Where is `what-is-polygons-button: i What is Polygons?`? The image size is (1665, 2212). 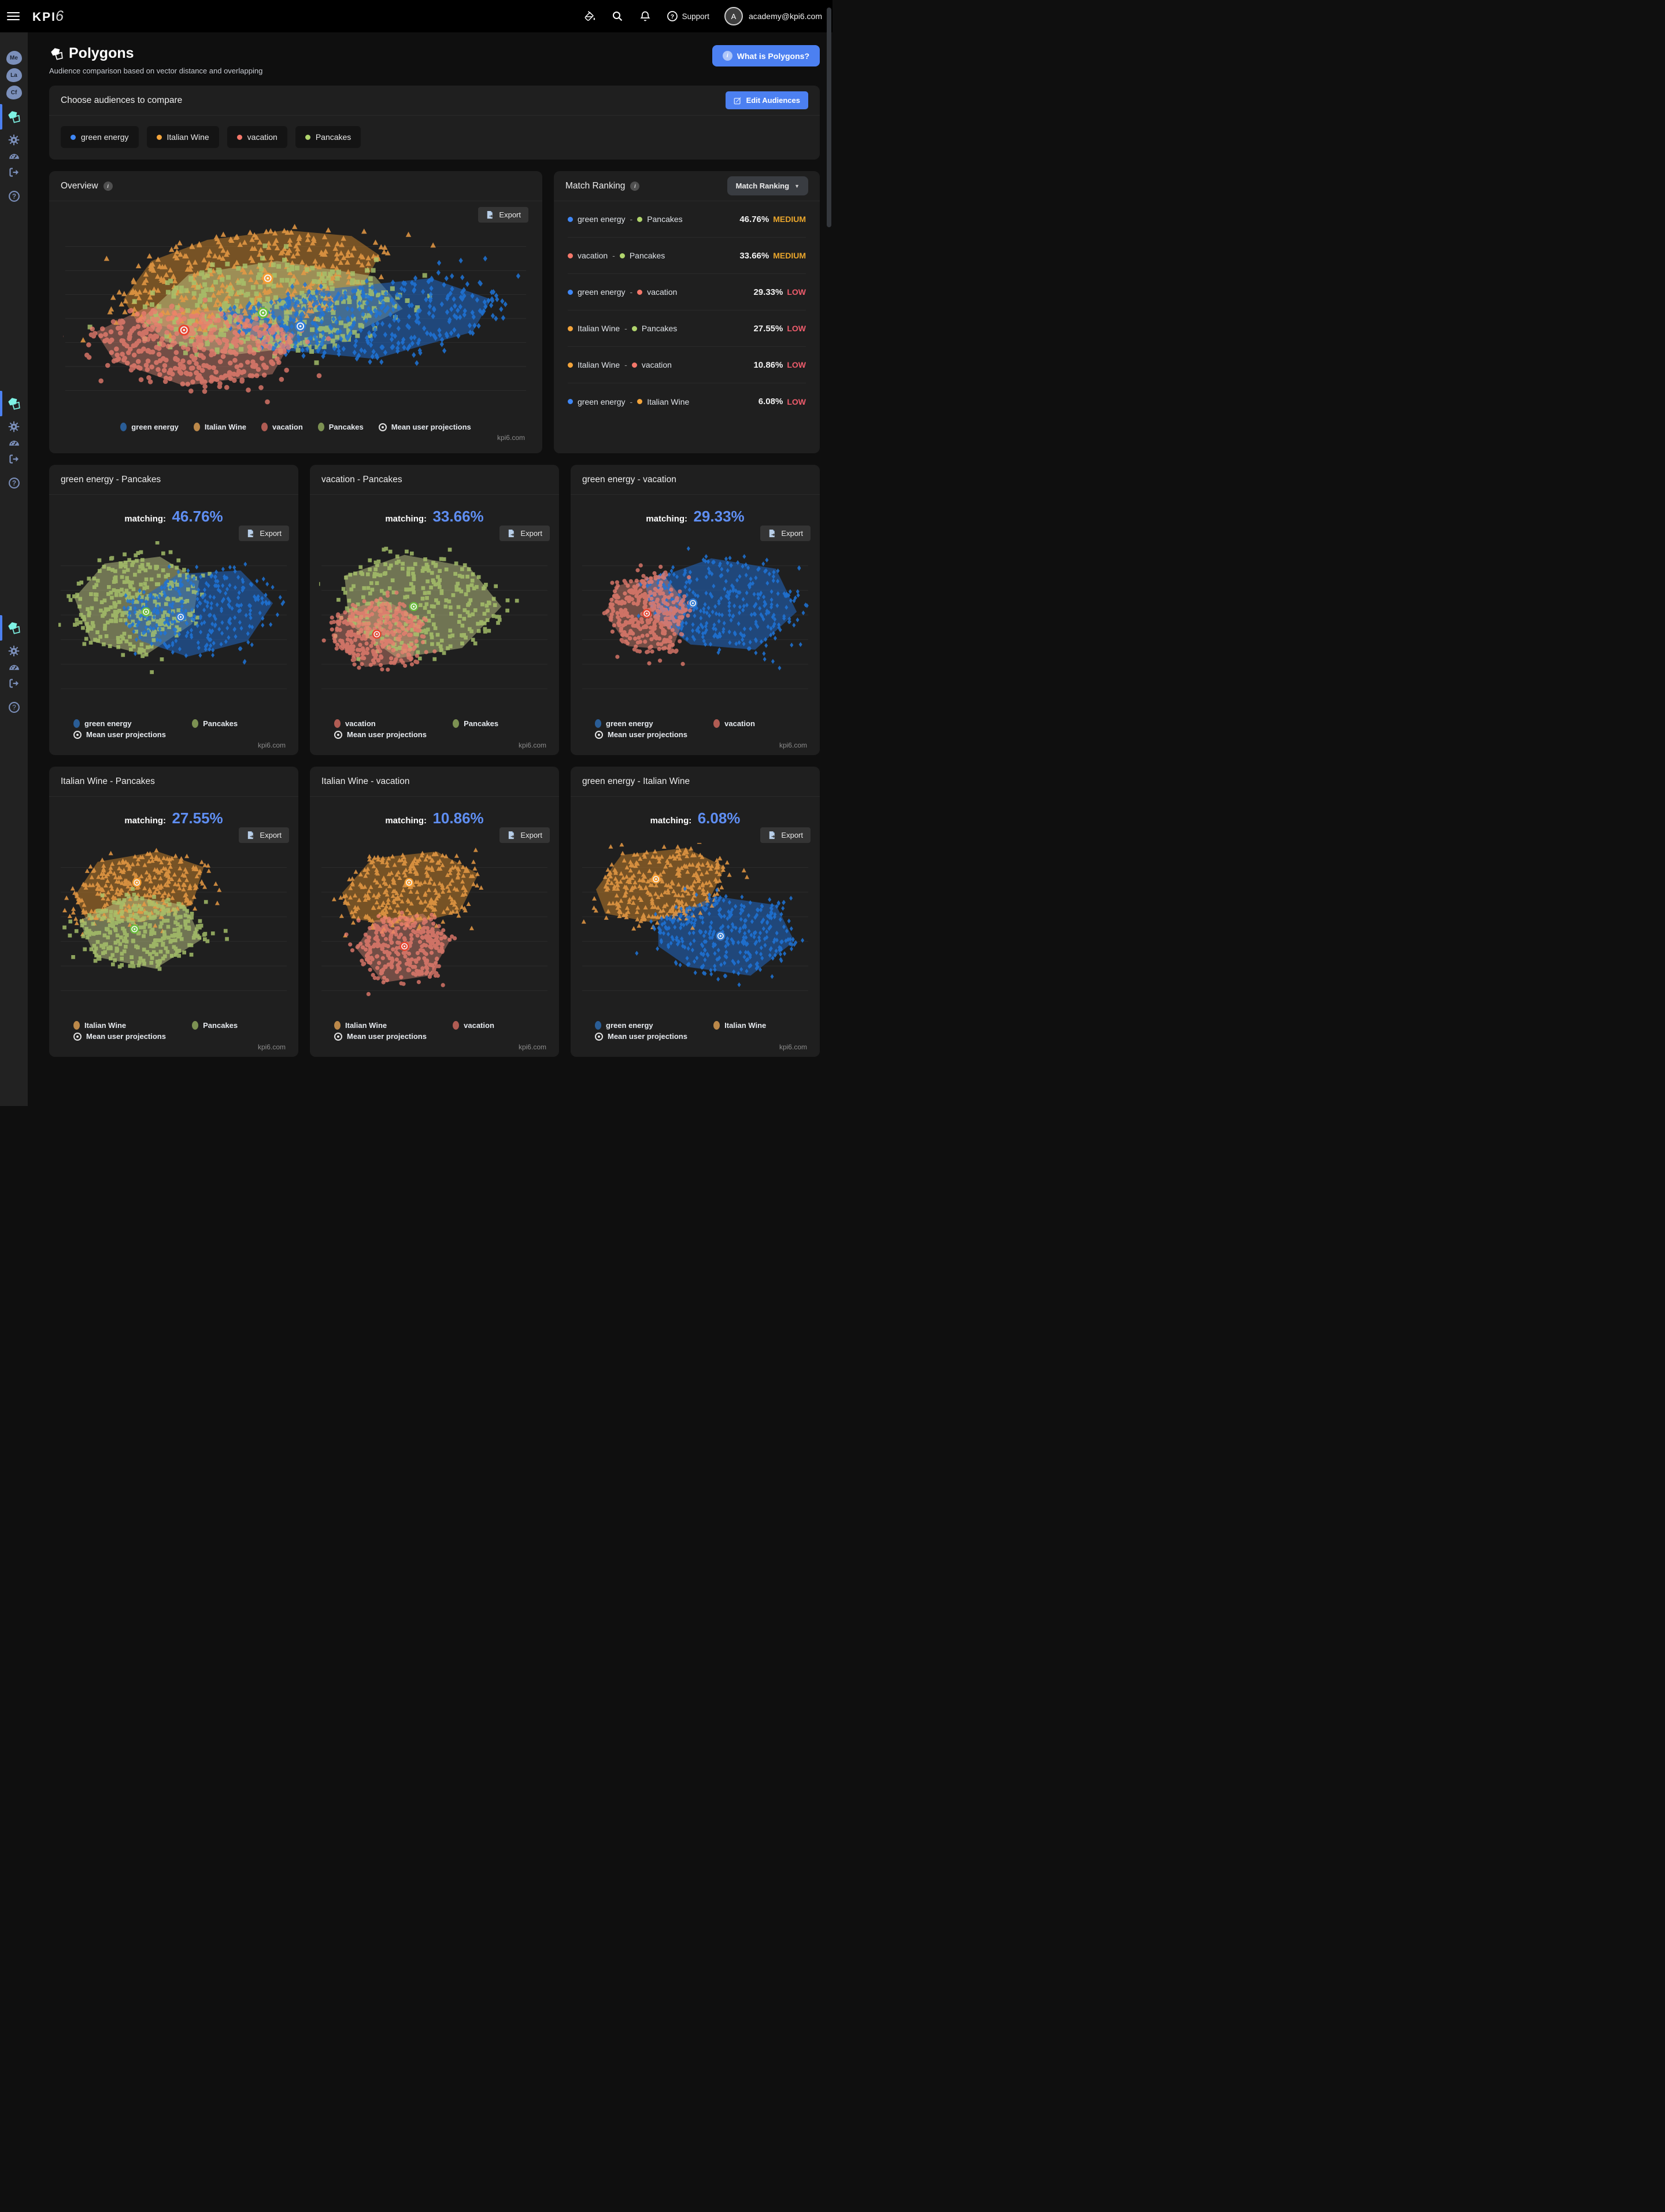 what-is-polygons-button: i What is Polygons? is located at coordinates (766, 55).